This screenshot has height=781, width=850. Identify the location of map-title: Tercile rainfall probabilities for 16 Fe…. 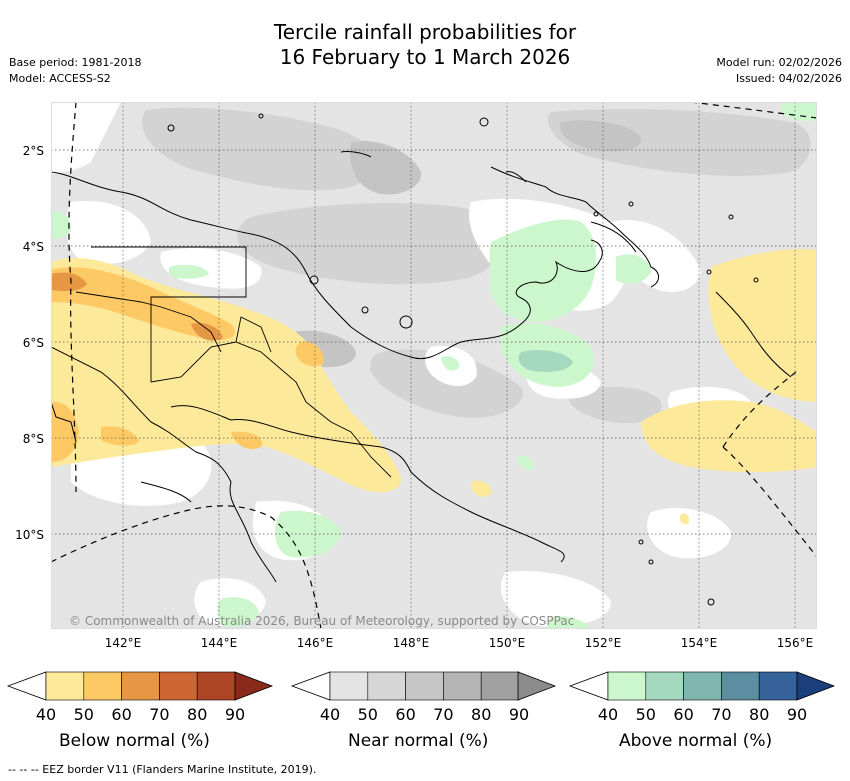
(425, 45).